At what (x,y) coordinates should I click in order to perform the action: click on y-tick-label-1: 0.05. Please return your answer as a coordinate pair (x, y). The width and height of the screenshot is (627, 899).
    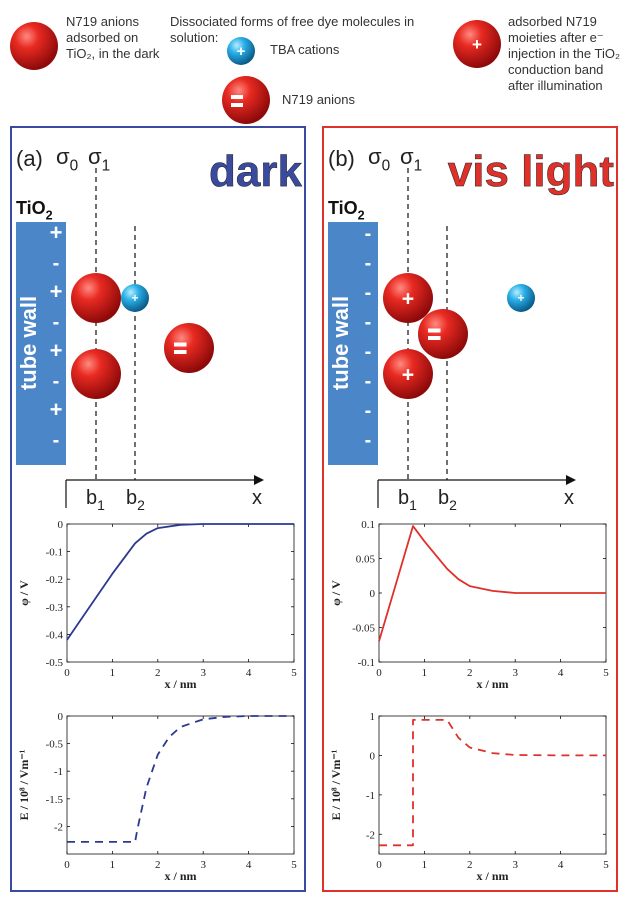
    Looking at the image, I should click on (366, 560).